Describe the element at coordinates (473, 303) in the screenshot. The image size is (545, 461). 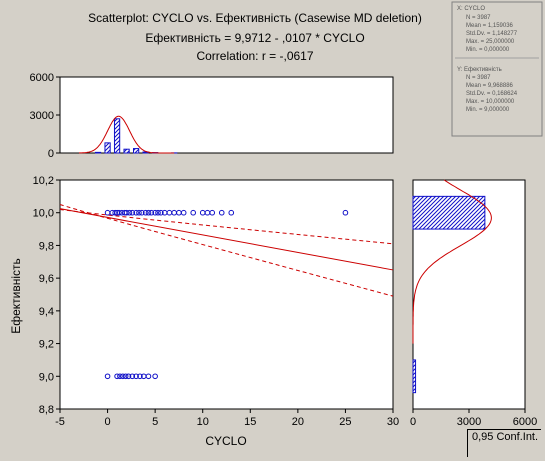
I see `y-histogram-panel: 0 3000 6000` at that location.